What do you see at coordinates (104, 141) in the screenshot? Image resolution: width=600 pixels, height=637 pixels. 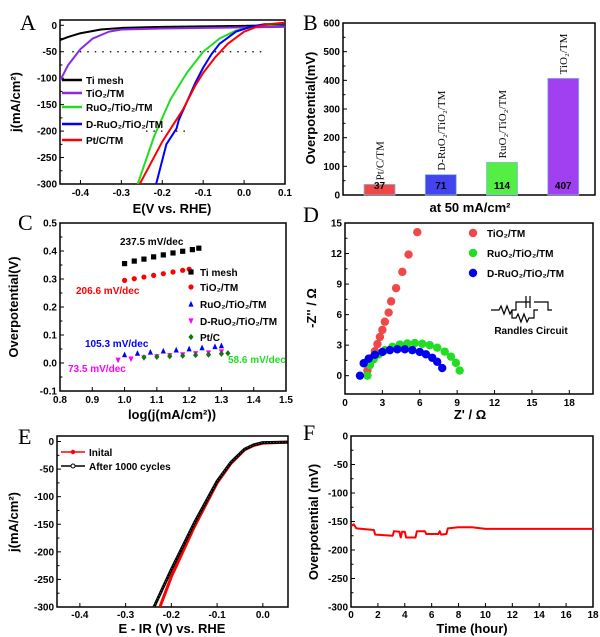 I see `legend-label: Pt/C/TM` at bounding box center [104, 141].